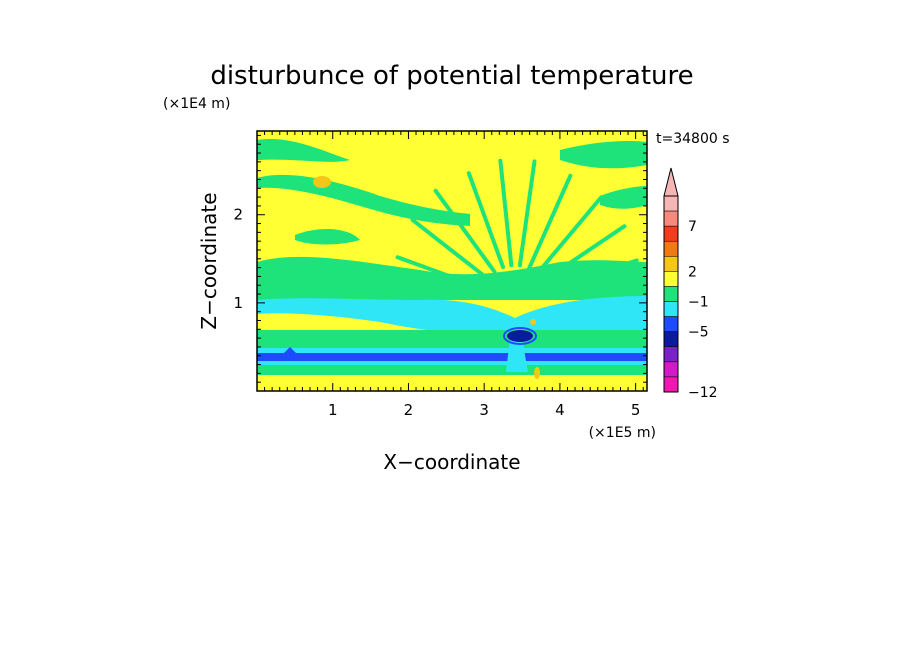  I want to click on core-outline, so click(520, 336).